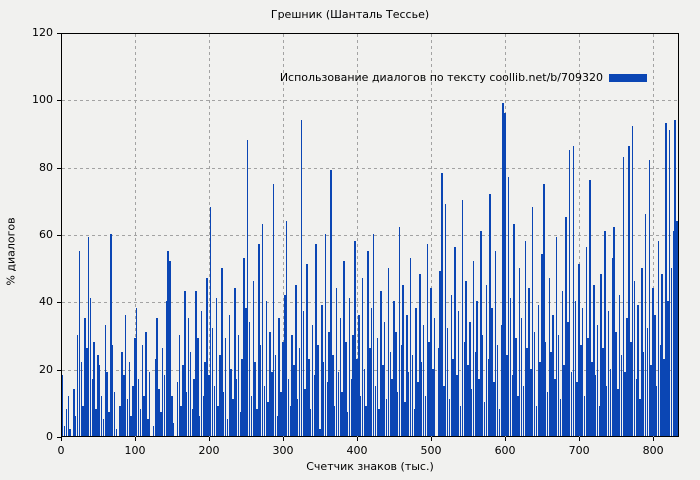 The image size is (700, 480). What do you see at coordinates (59, 168) in the screenshot?
I see `y-tick-mark` at bounding box center [59, 168].